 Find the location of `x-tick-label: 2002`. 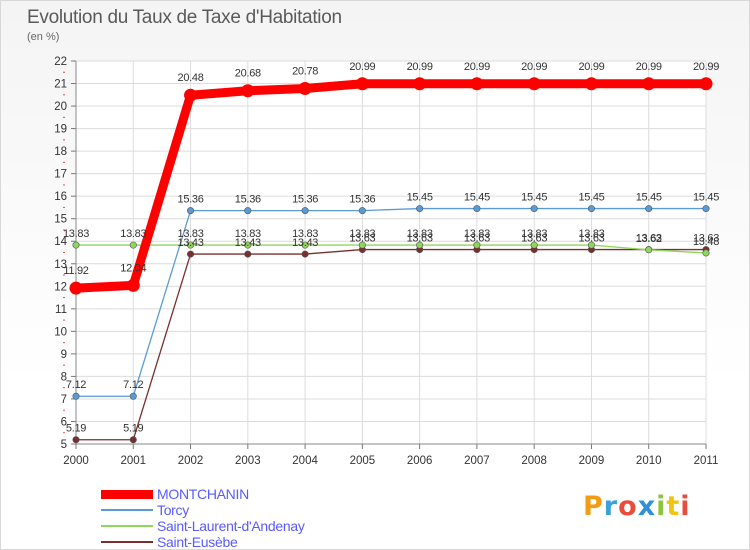

x-tick-label: 2002 is located at coordinates (191, 461).